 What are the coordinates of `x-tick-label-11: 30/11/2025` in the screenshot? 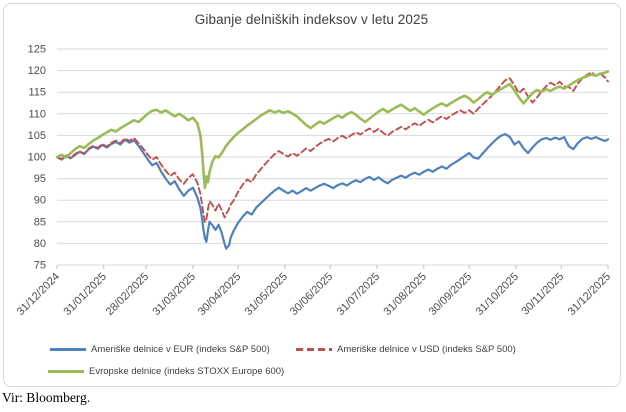 It's located at (542, 294).